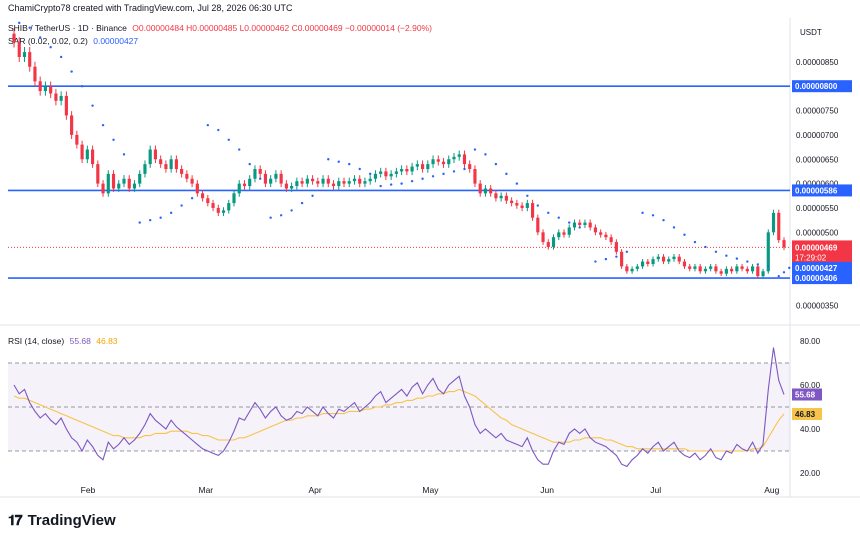  What do you see at coordinates (67, 28) in the screenshot?
I see `symbol-label: SHIB / TetherUS · 1D · Binance` at bounding box center [67, 28].